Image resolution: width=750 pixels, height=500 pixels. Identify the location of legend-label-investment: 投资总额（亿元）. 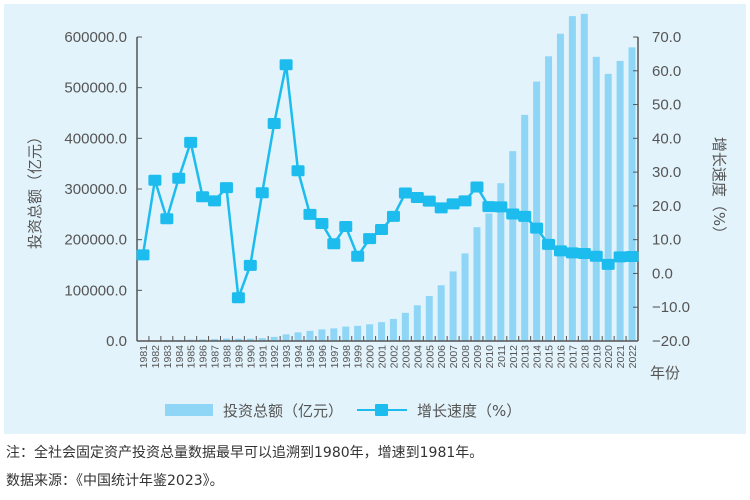
(283, 410).